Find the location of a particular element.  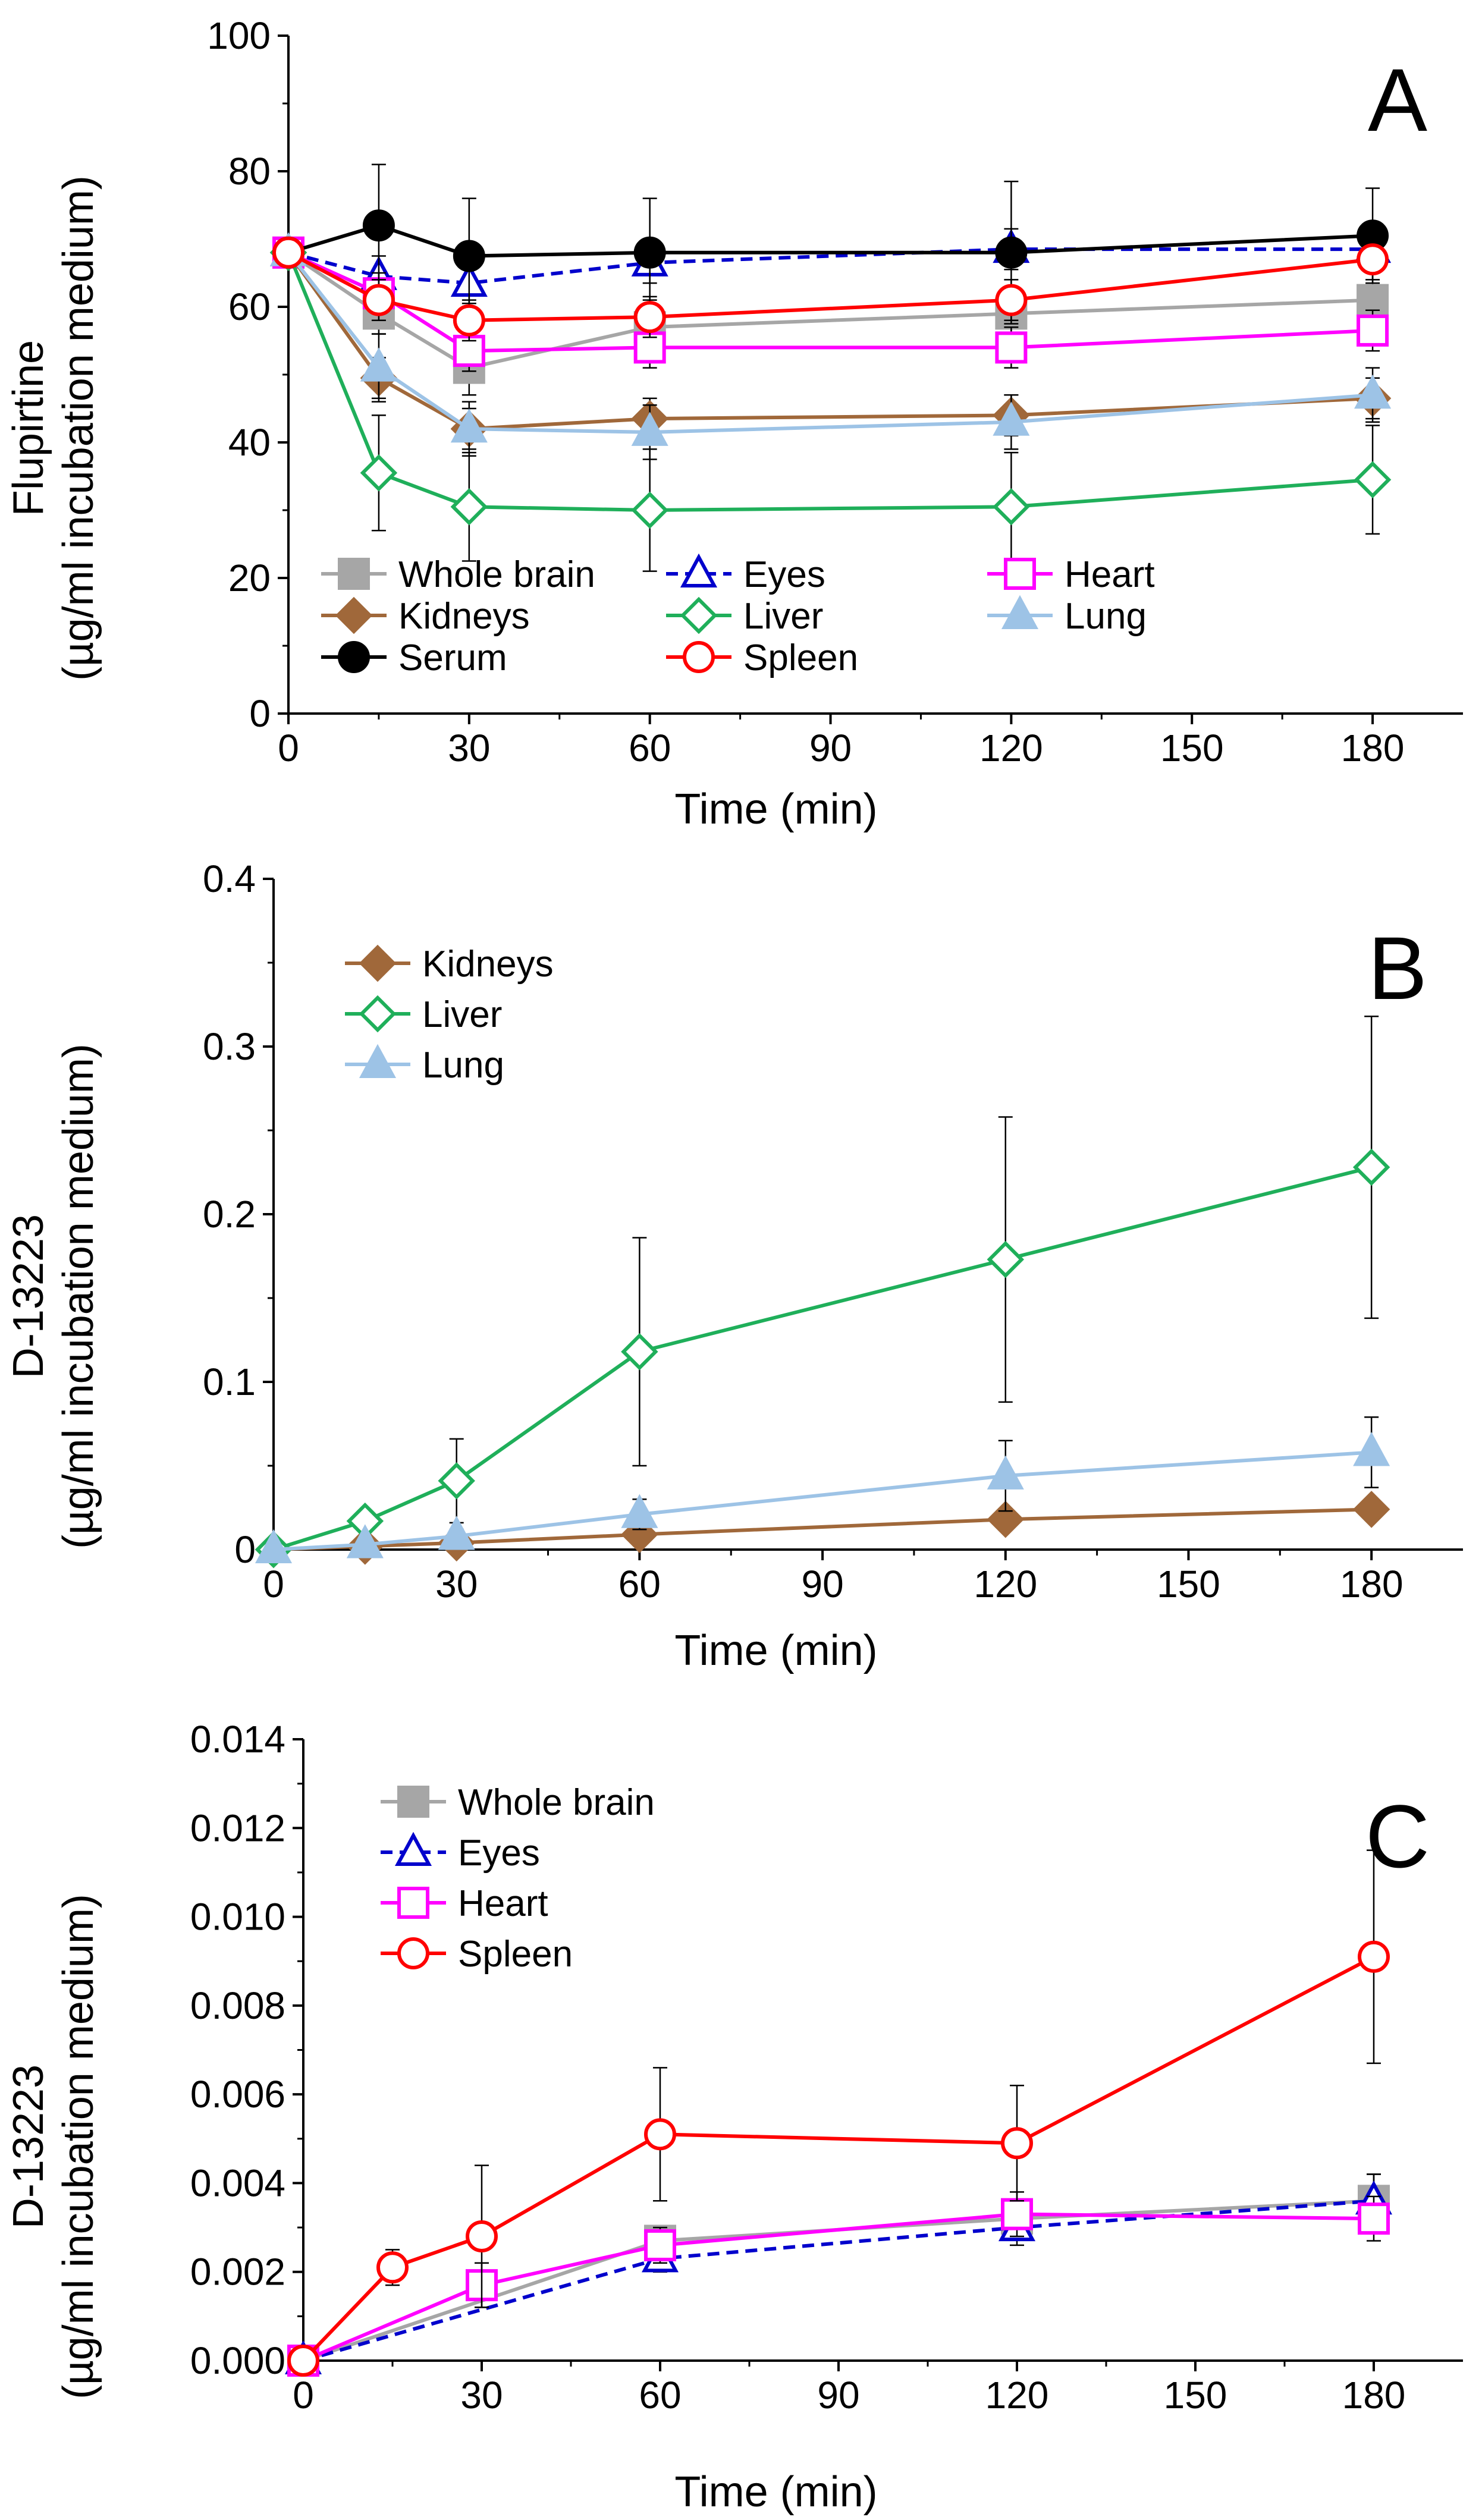

panel-c-legend-item: Eyes is located at coordinates (460, 1852).